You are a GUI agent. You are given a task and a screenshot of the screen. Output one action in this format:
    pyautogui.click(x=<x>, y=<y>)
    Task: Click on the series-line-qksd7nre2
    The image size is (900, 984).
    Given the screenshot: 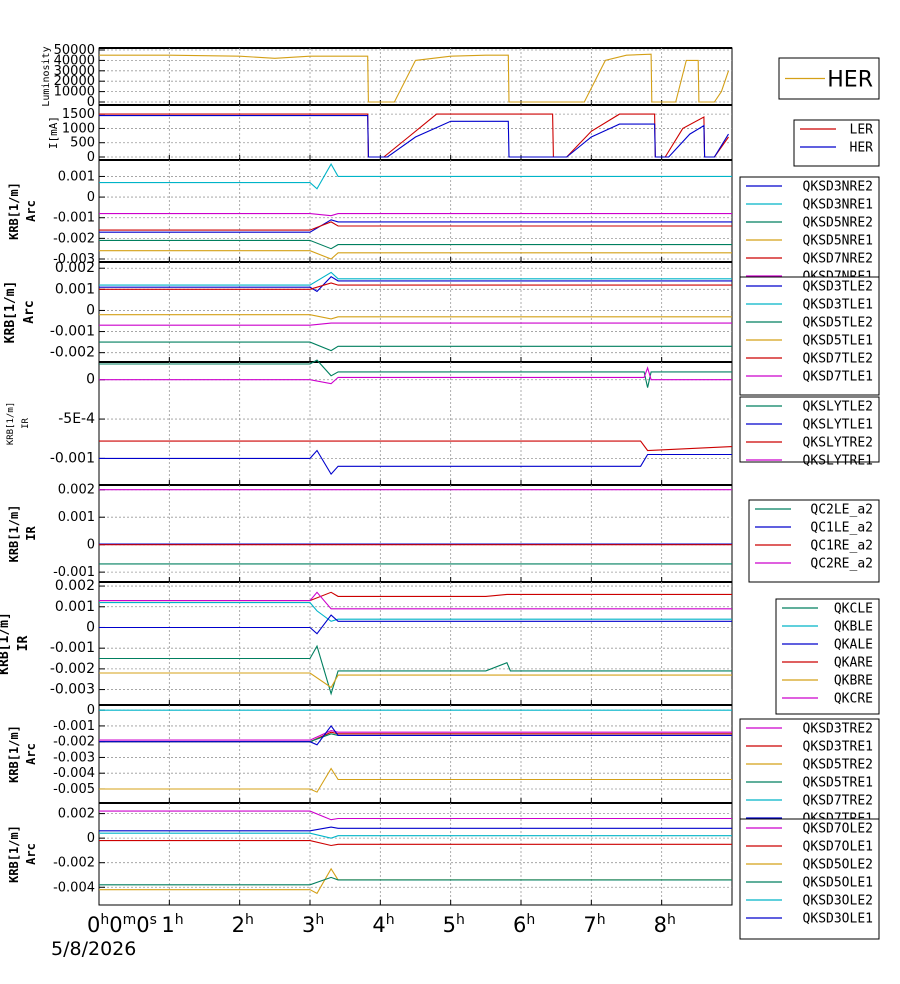 What is the action you would take?
    pyautogui.click(x=415, y=226)
    